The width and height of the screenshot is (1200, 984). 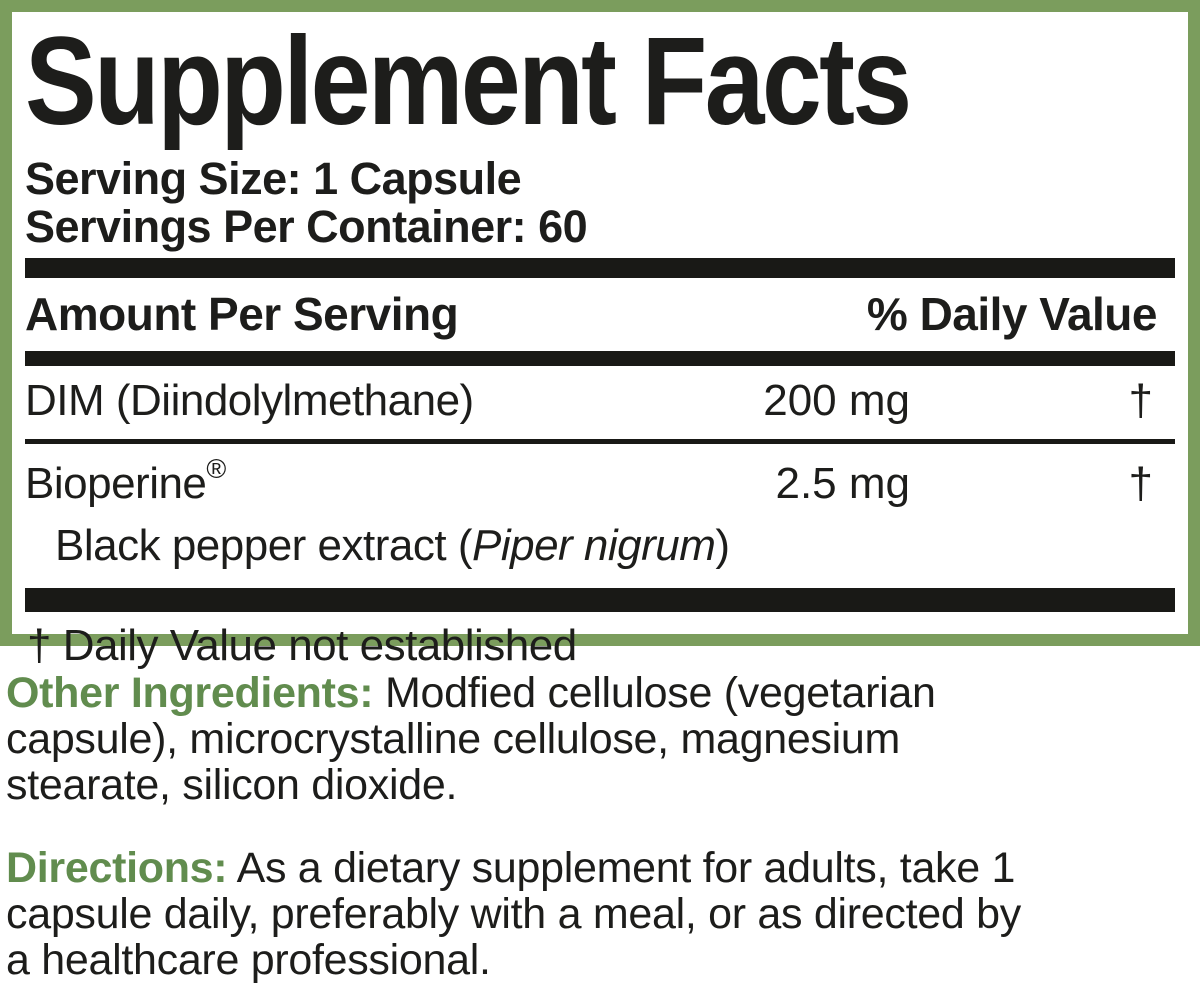 What do you see at coordinates (600, 359) in the screenshot?
I see `divider-bar-header` at bounding box center [600, 359].